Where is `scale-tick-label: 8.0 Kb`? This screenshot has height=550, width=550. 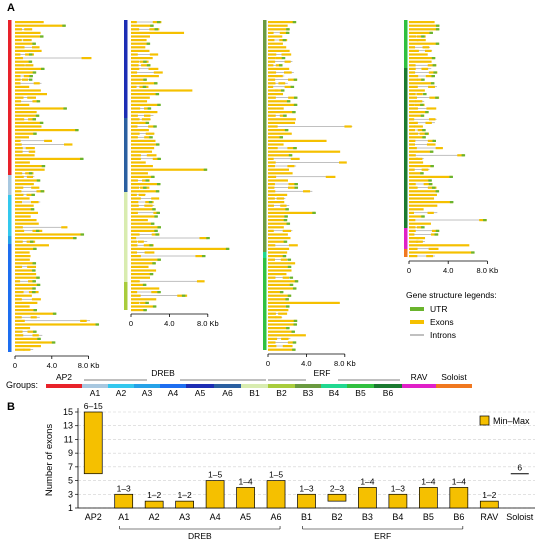 scale-tick-label: 8.0 Kb is located at coordinates (488, 270).